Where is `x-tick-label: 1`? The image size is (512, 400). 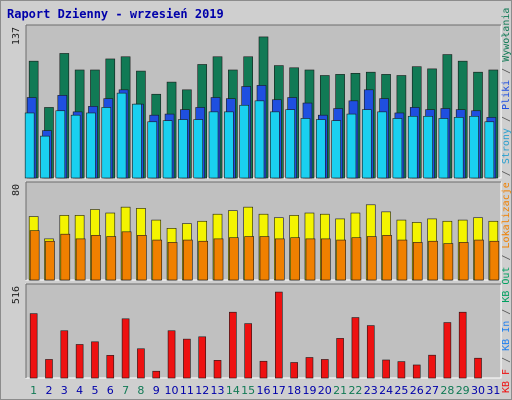 x-tick-label: 1 is located at coordinates (33, 390).